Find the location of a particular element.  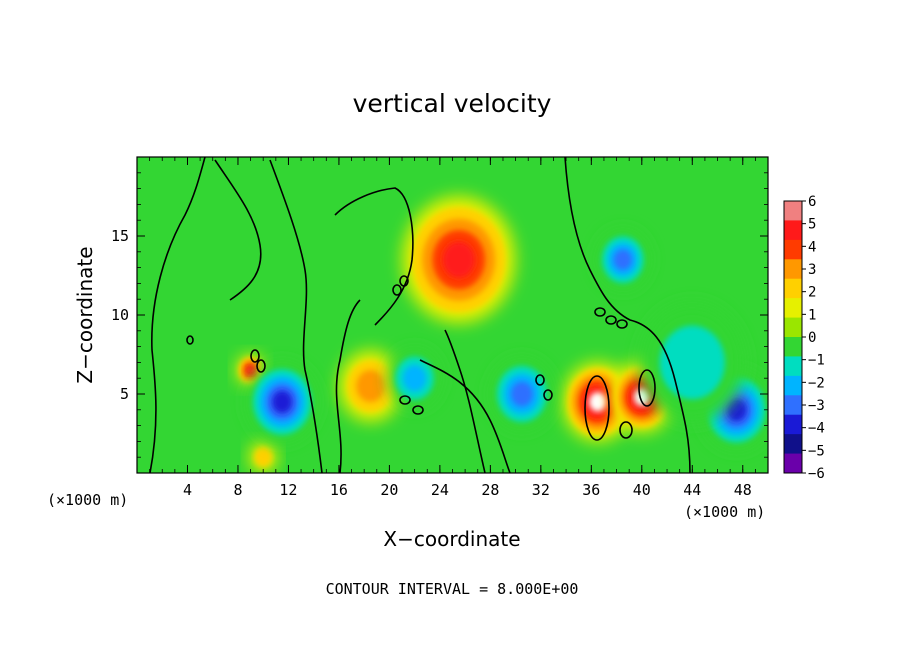

x-tick-label: 48 is located at coordinates (743, 490).